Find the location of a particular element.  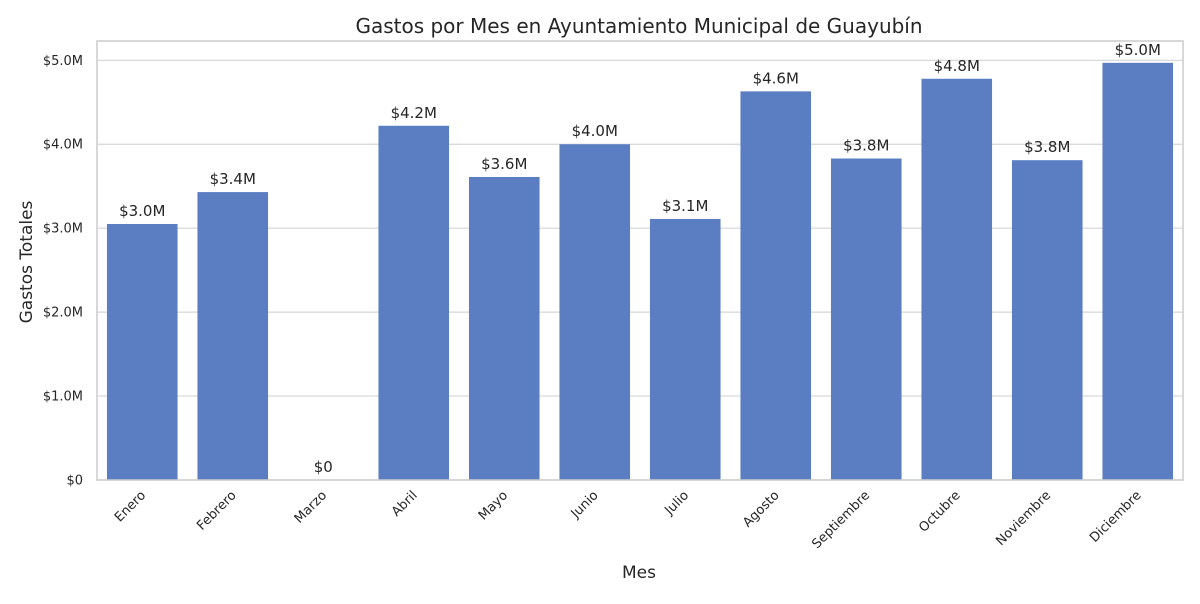

x-tick-label: Noviembre is located at coordinates (1023, 518).